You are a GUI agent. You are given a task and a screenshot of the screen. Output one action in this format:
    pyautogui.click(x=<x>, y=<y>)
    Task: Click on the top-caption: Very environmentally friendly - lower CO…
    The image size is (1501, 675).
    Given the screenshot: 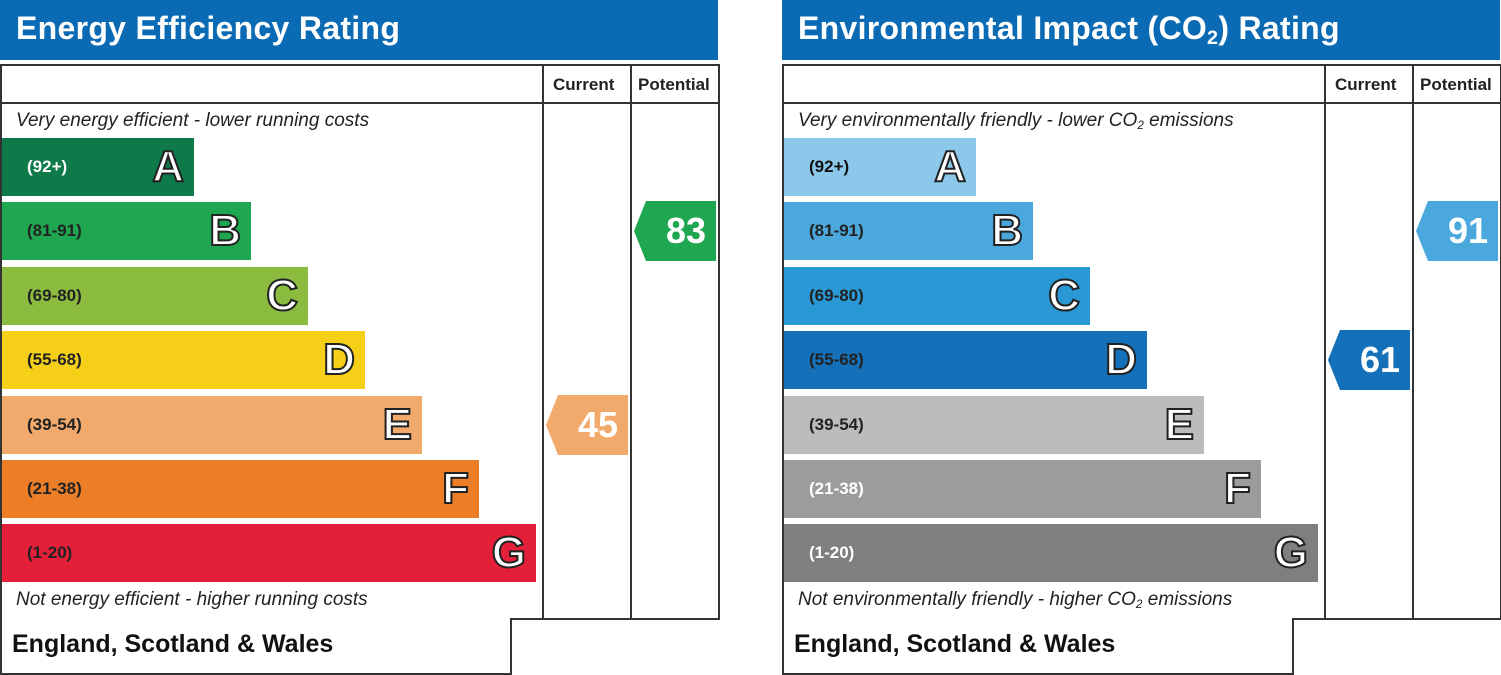 What is the action you would take?
    pyautogui.click(x=1016, y=121)
    